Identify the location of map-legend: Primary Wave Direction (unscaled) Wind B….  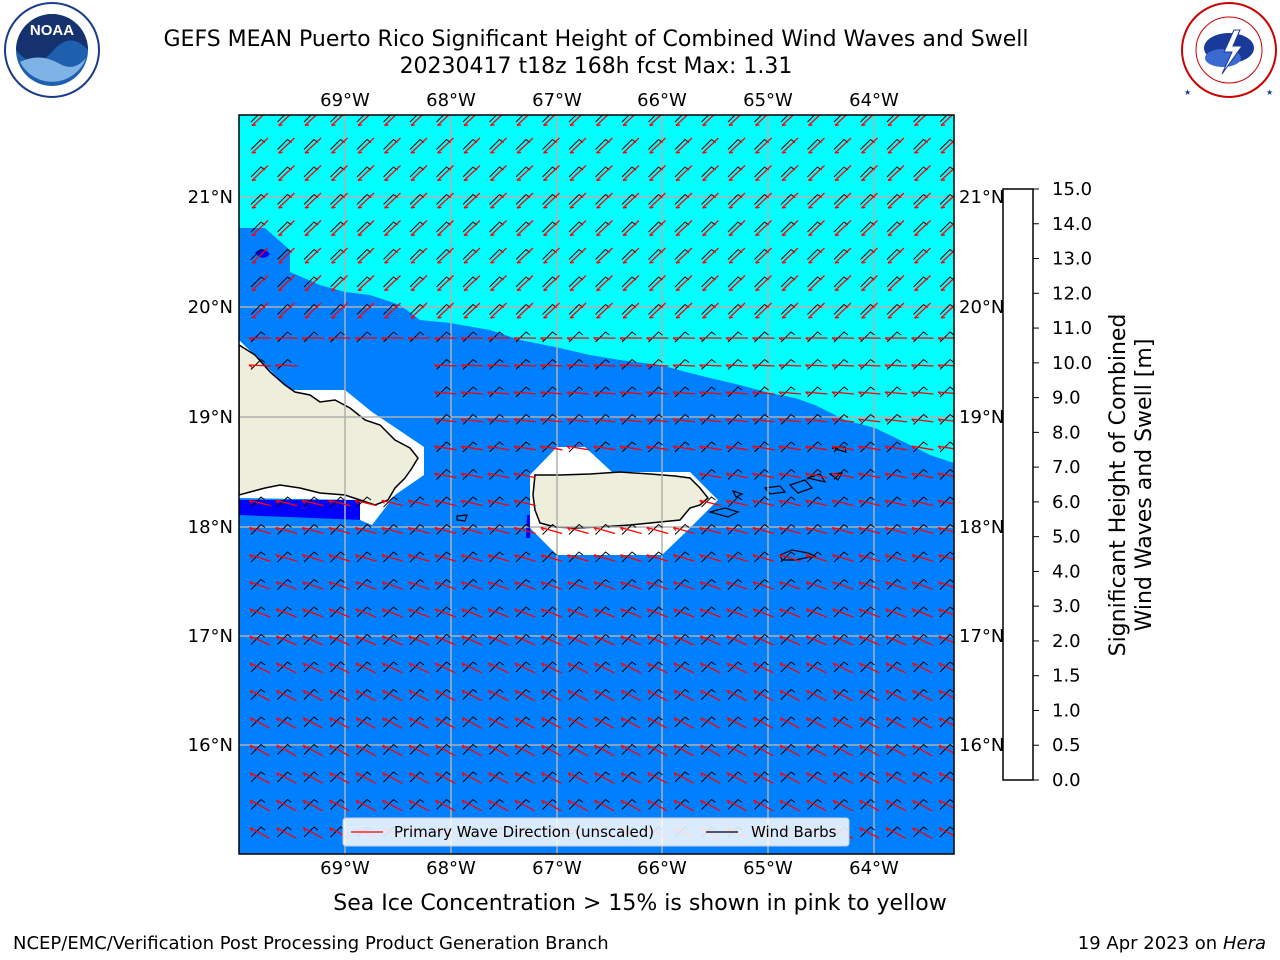
(596, 832).